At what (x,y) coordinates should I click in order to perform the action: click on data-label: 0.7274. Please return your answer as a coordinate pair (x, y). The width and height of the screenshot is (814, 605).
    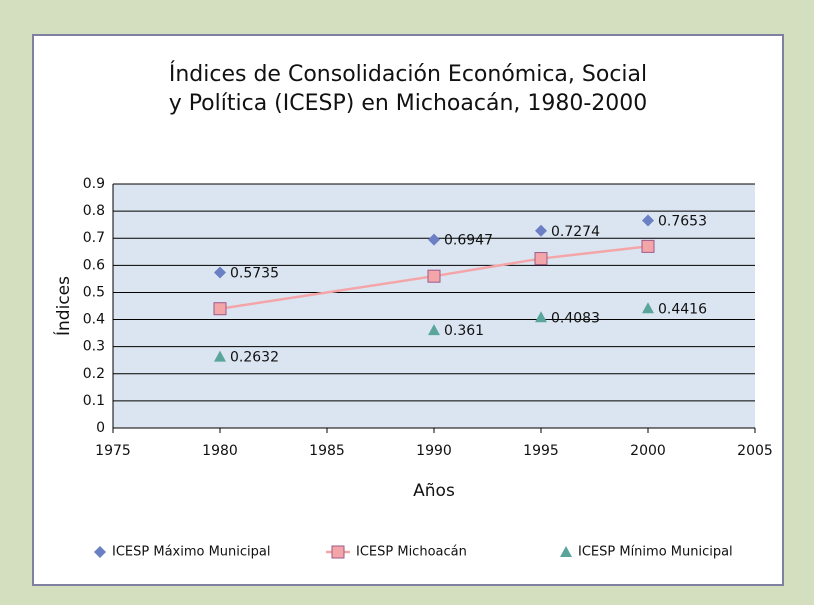
    Looking at the image, I should click on (575, 232).